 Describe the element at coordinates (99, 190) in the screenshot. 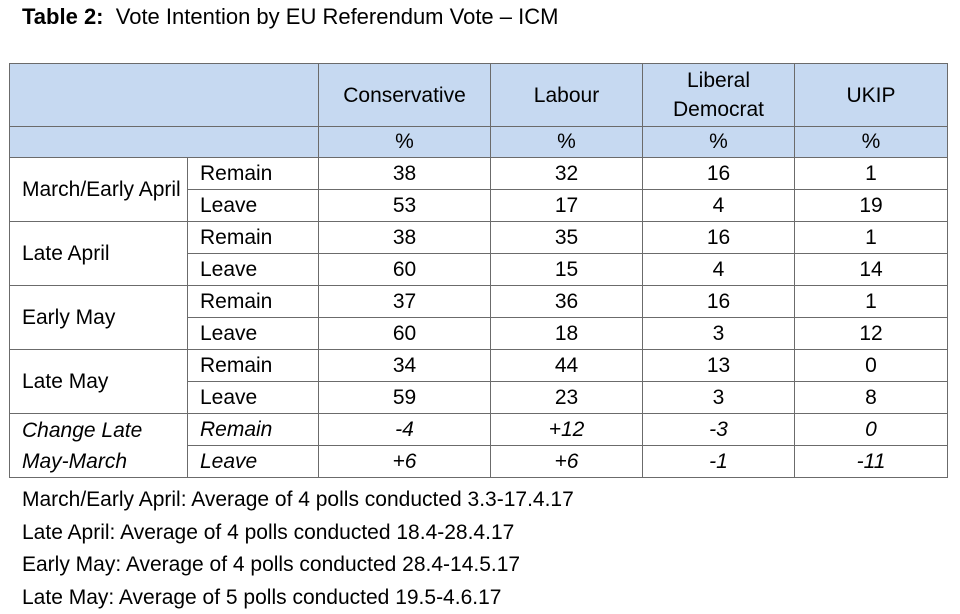

I see `period-label: March/Early April` at that location.